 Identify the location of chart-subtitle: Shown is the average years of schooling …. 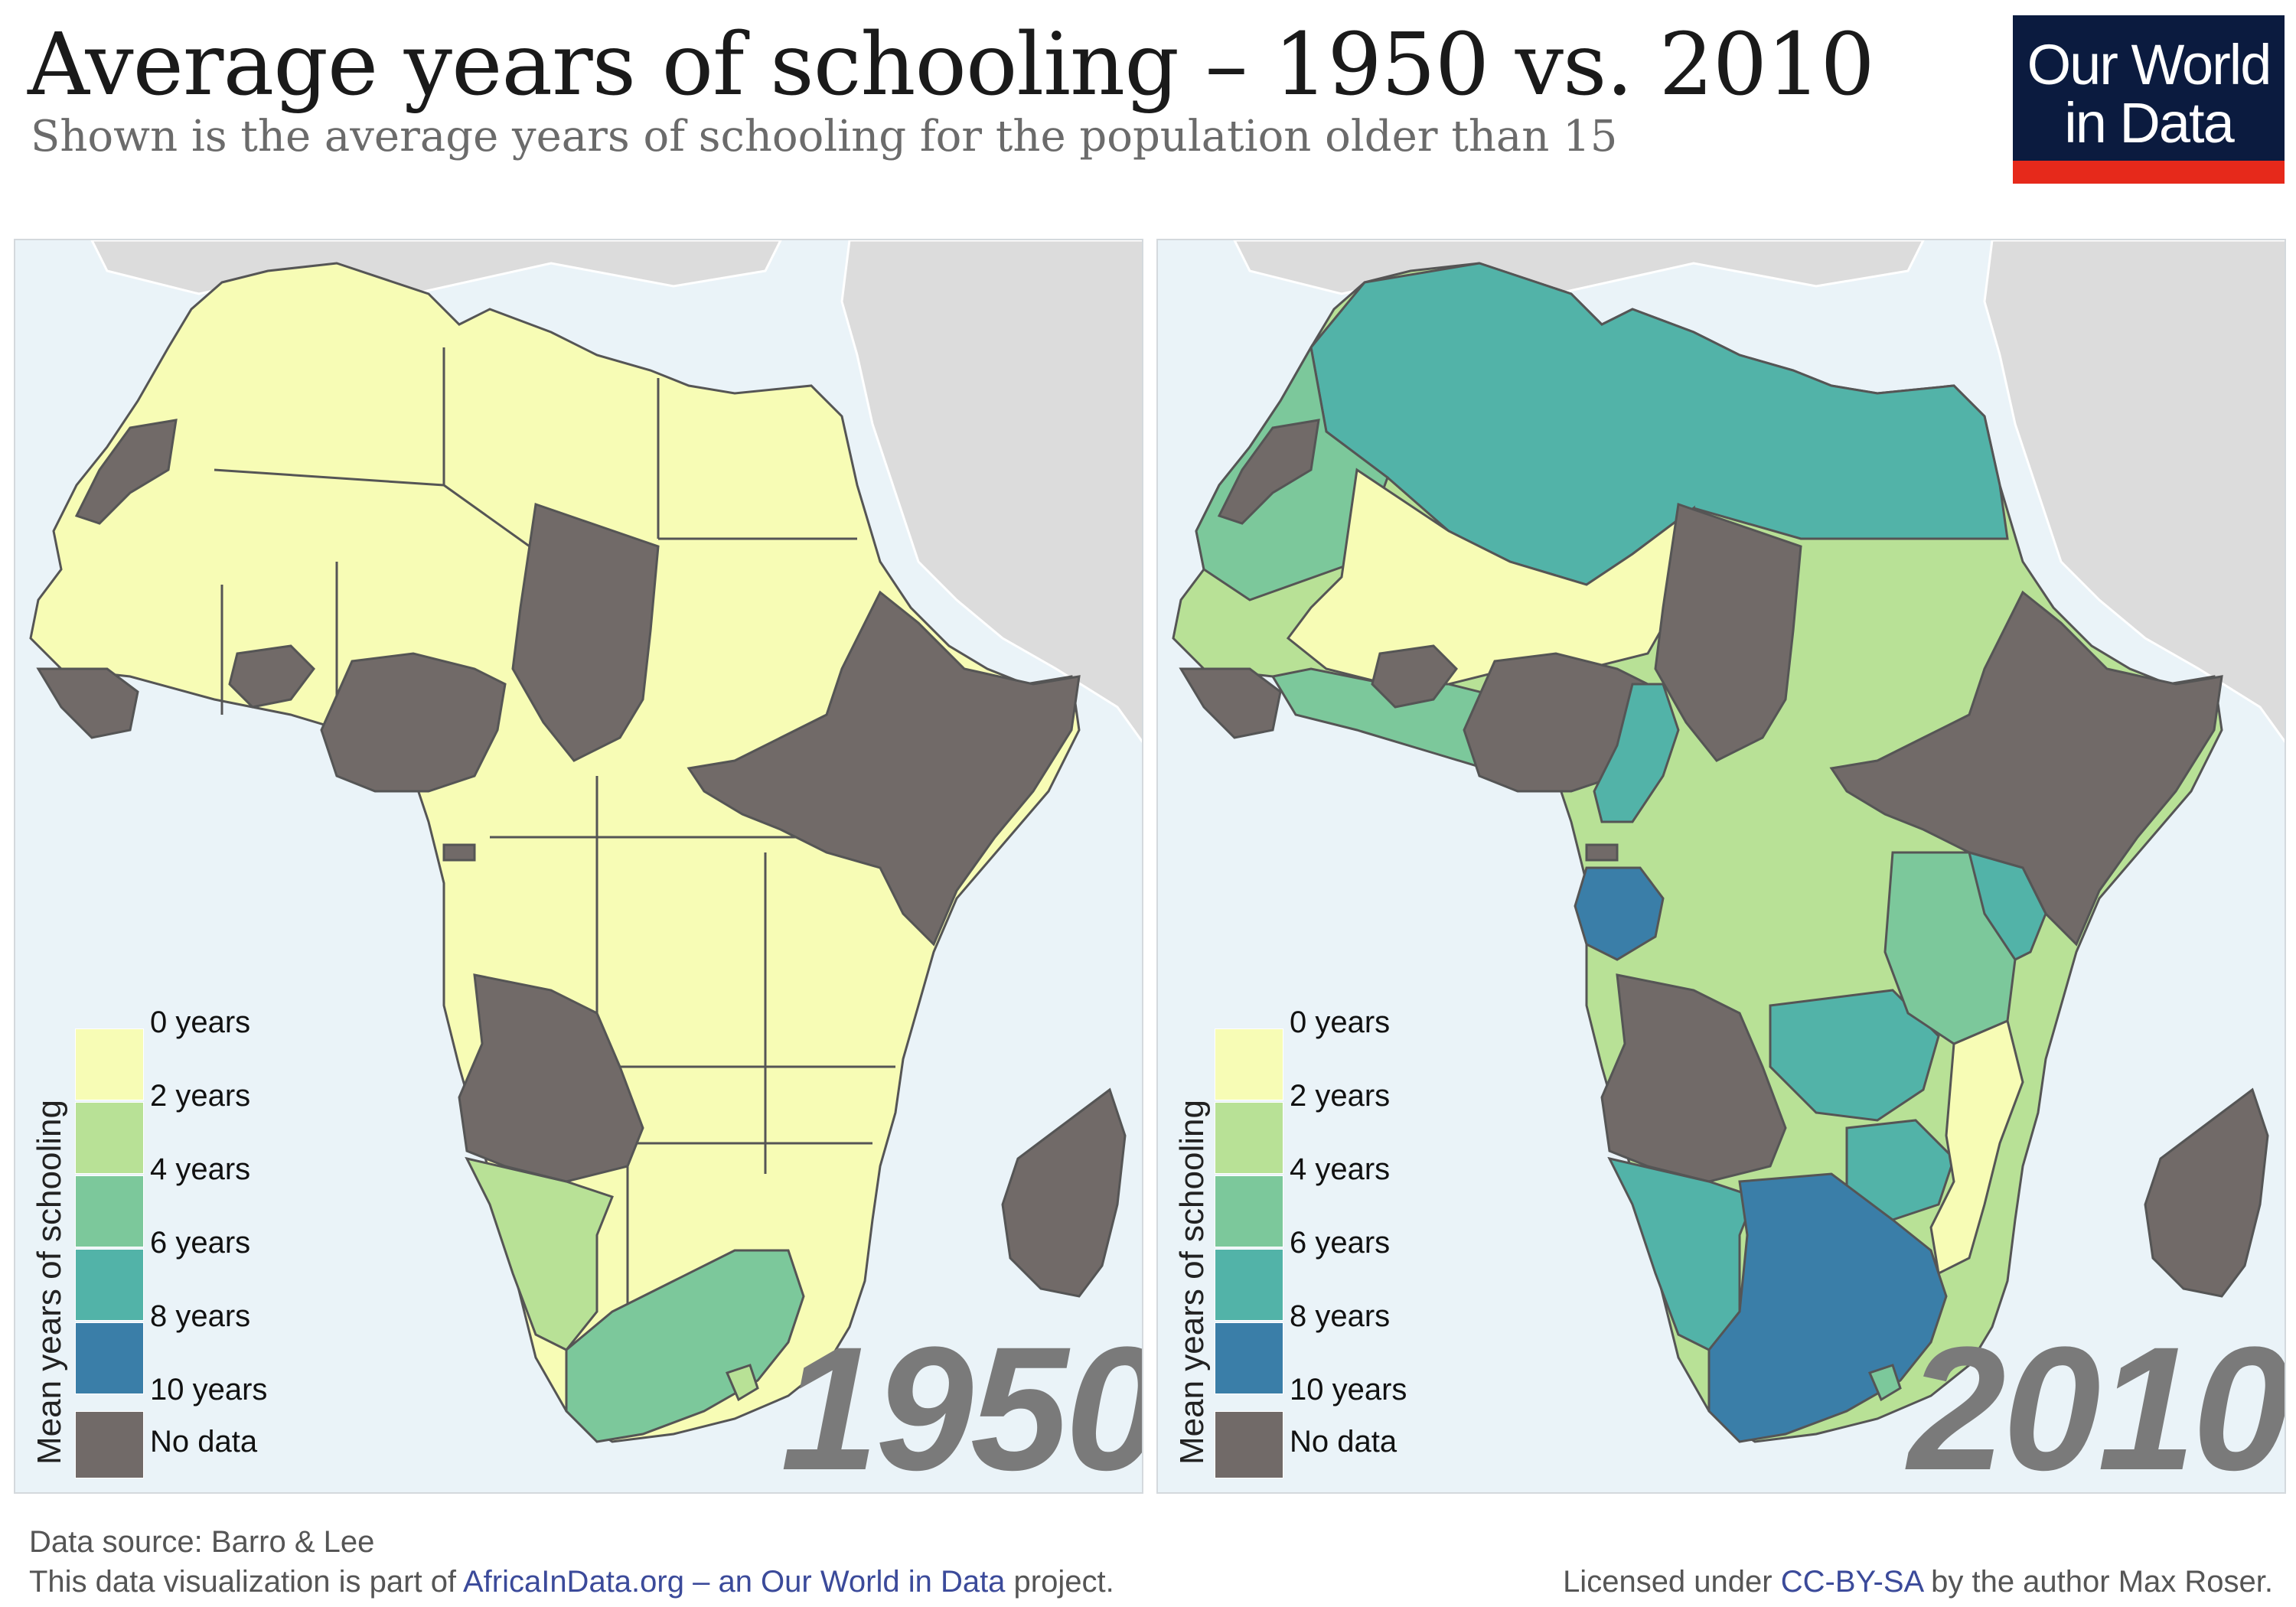
(824, 136).